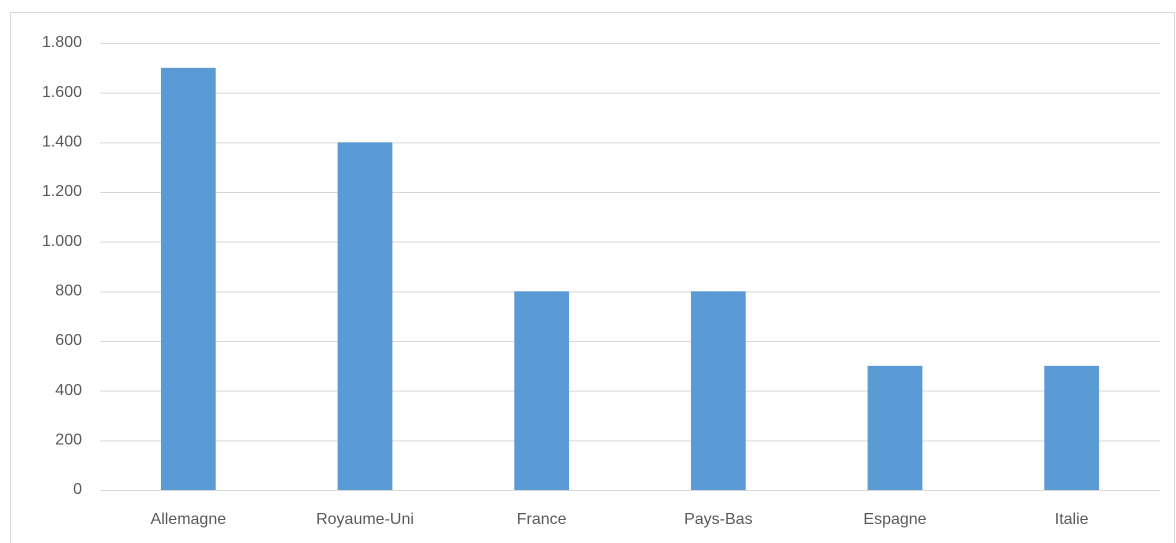  Describe the element at coordinates (894, 519) in the screenshot. I see `x-tick-label: Espagne` at that location.